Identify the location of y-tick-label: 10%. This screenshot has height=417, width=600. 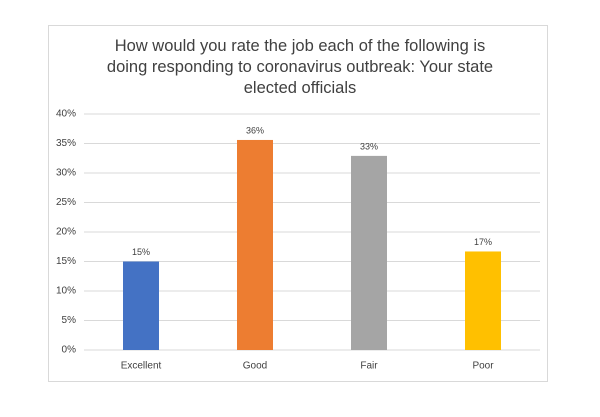
(66, 291).